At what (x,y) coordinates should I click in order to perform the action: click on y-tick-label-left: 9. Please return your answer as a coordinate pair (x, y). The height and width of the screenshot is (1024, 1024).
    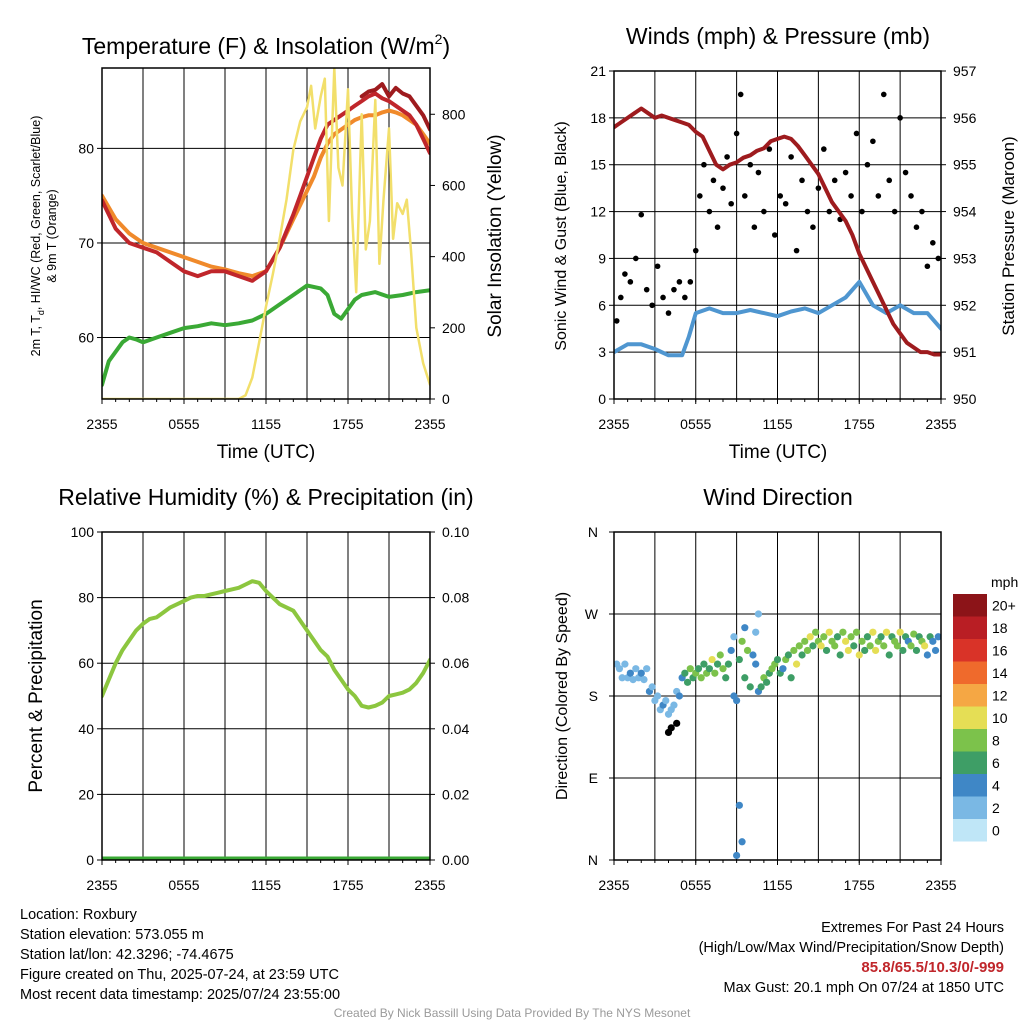
    Looking at the image, I should click on (602, 258).